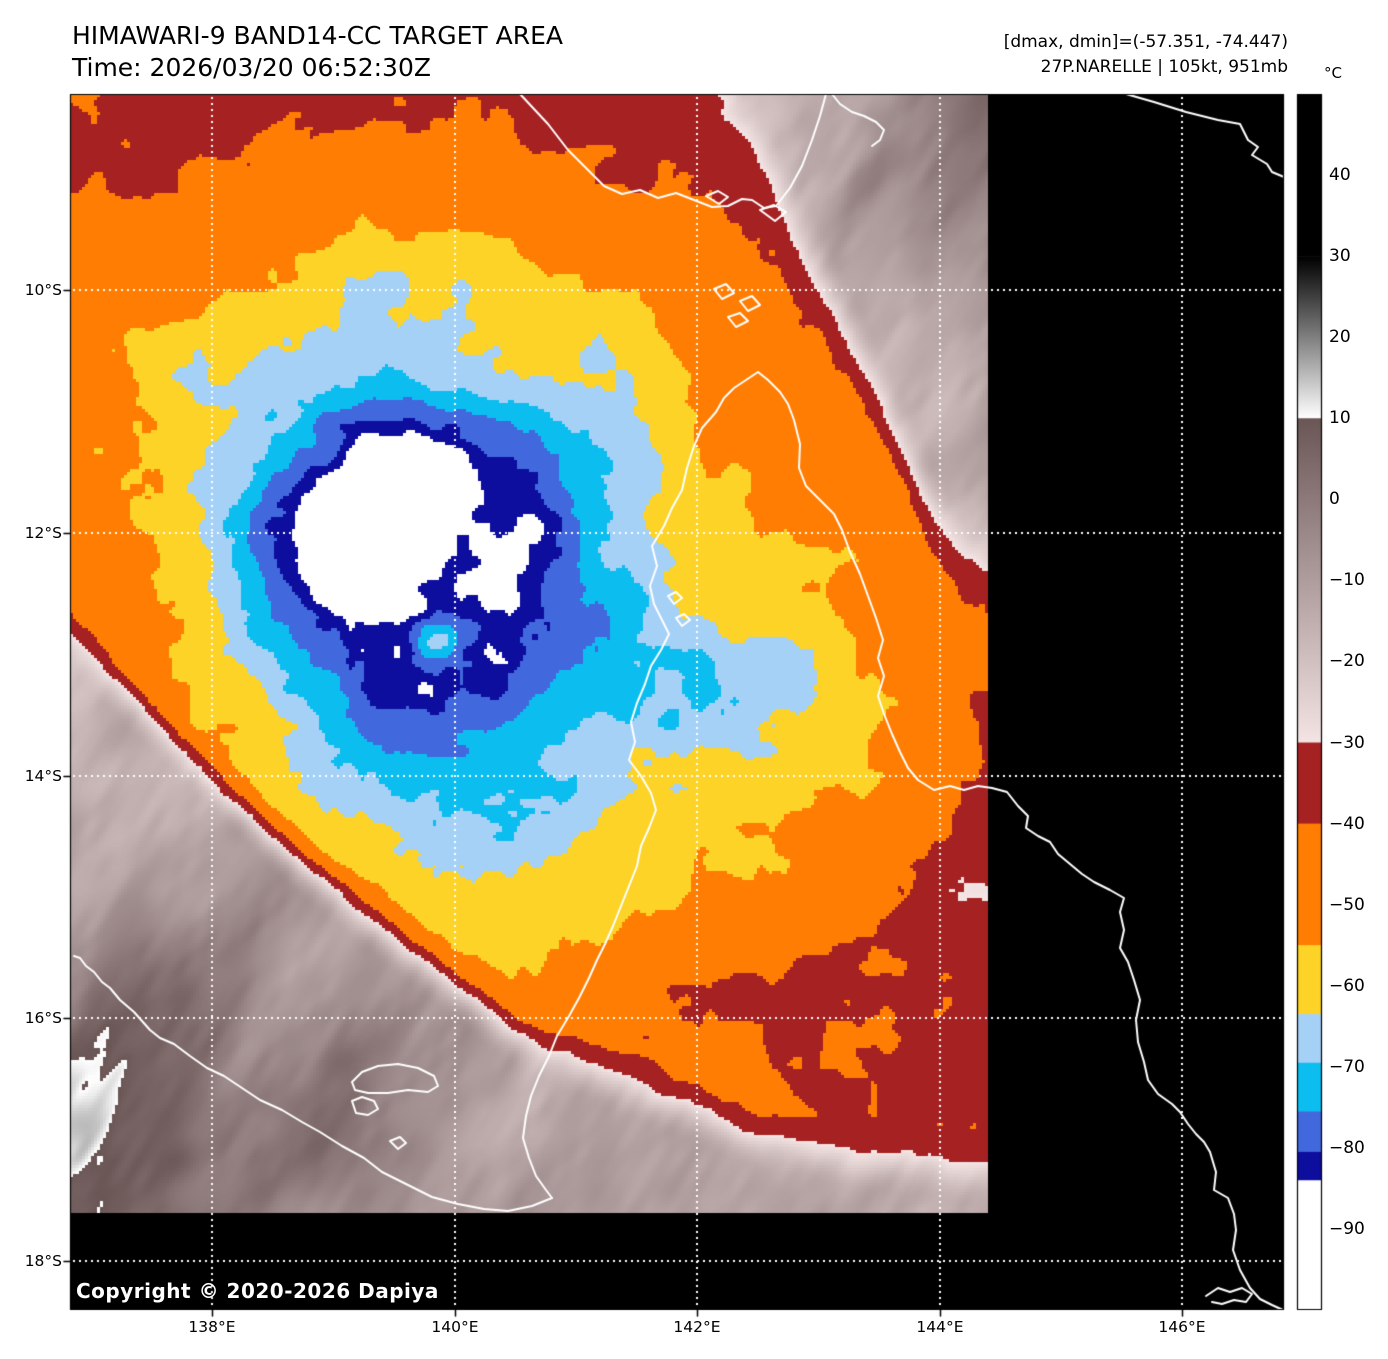 The image size is (1388, 1359). What do you see at coordinates (1347, 580) in the screenshot?
I see `colorbar-tick-label: −10` at bounding box center [1347, 580].